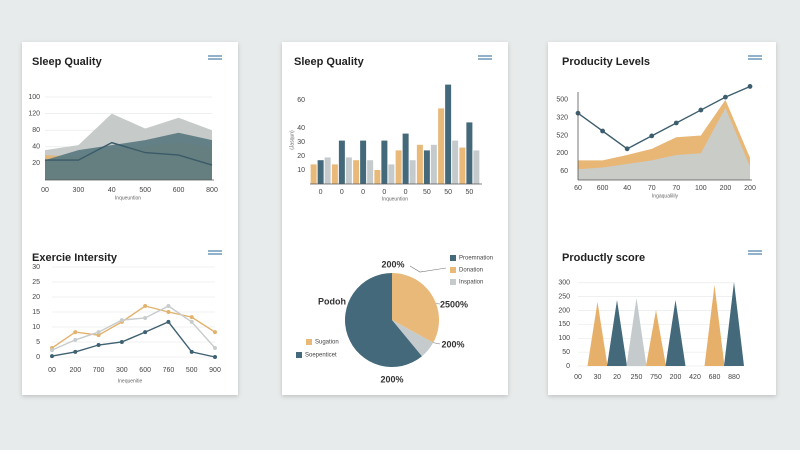 The image size is (800, 450). I want to click on y-axis-label: (Jasqun), so click(292, 140).